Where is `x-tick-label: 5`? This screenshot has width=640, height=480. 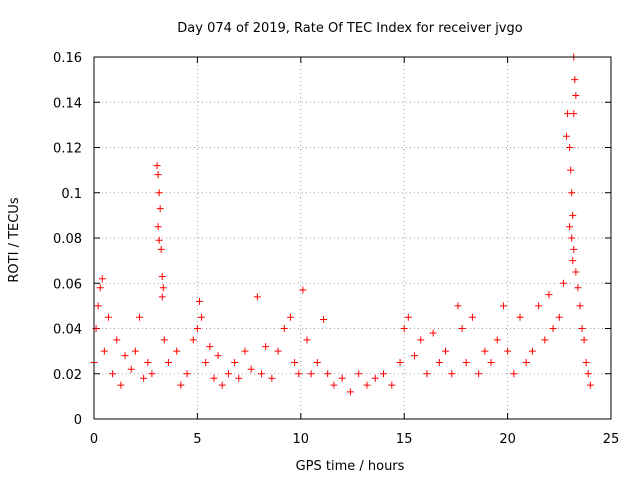 x-tick-label: 5 is located at coordinates (197, 439).